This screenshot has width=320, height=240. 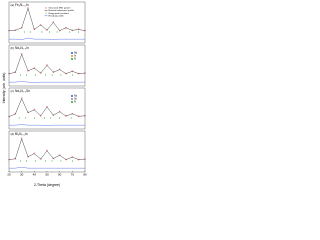 What do you see at coordinates (22, 5) in the screenshot?
I see `panel-title: Fe₃N₀.₅In` at bounding box center [22, 5].